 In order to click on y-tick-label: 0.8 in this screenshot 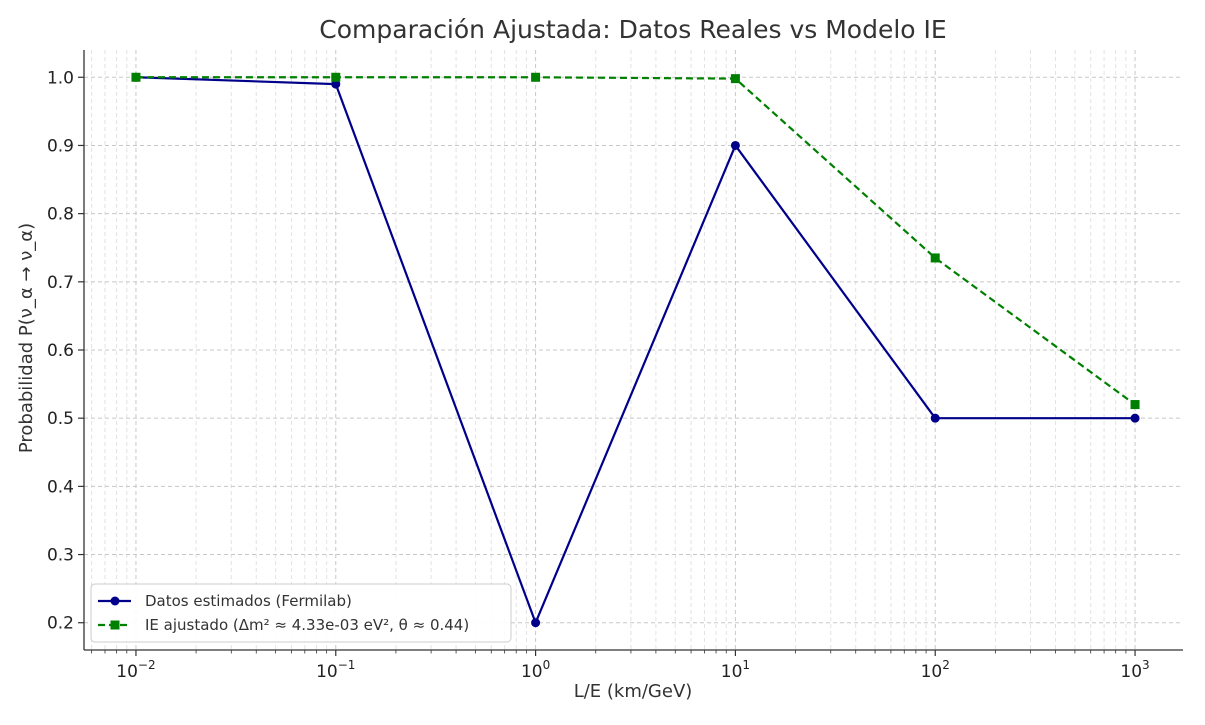, I will do `click(60, 215)`.